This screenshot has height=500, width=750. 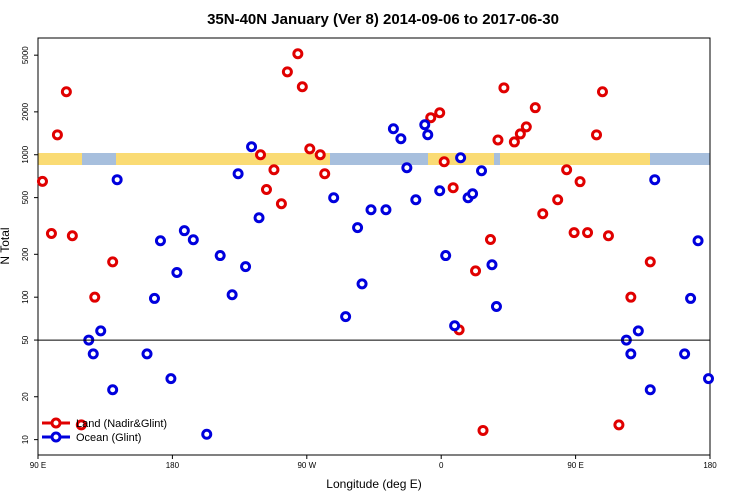 I want to click on x-tick-label: 0, so click(x=441, y=465).